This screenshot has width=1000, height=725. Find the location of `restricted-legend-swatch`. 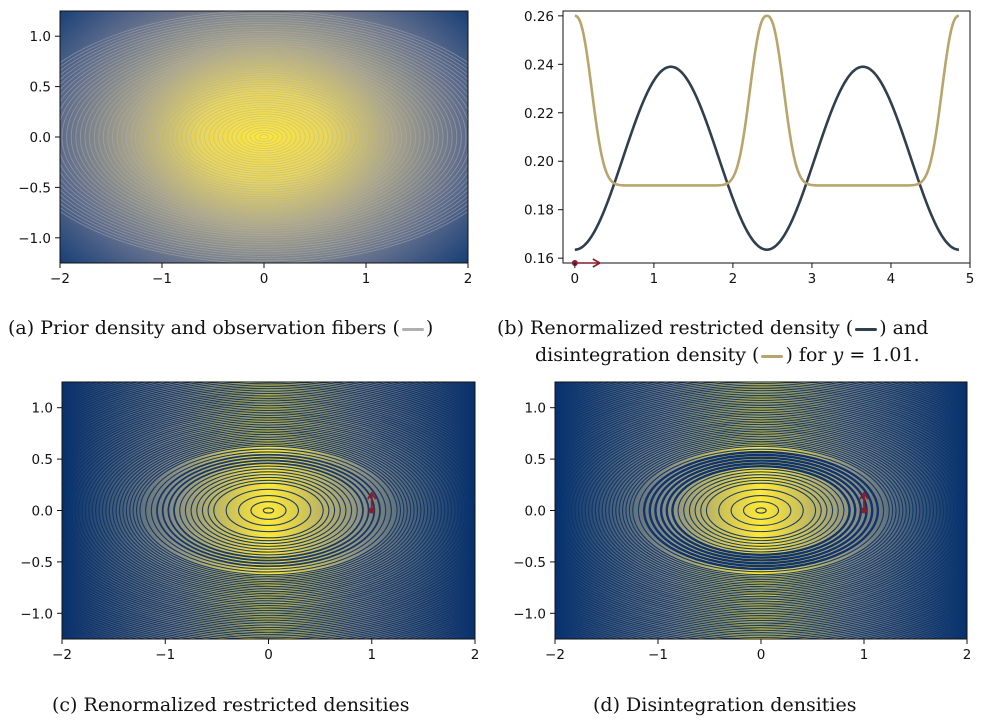

restricted-legend-swatch is located at coordinates (866, 329).